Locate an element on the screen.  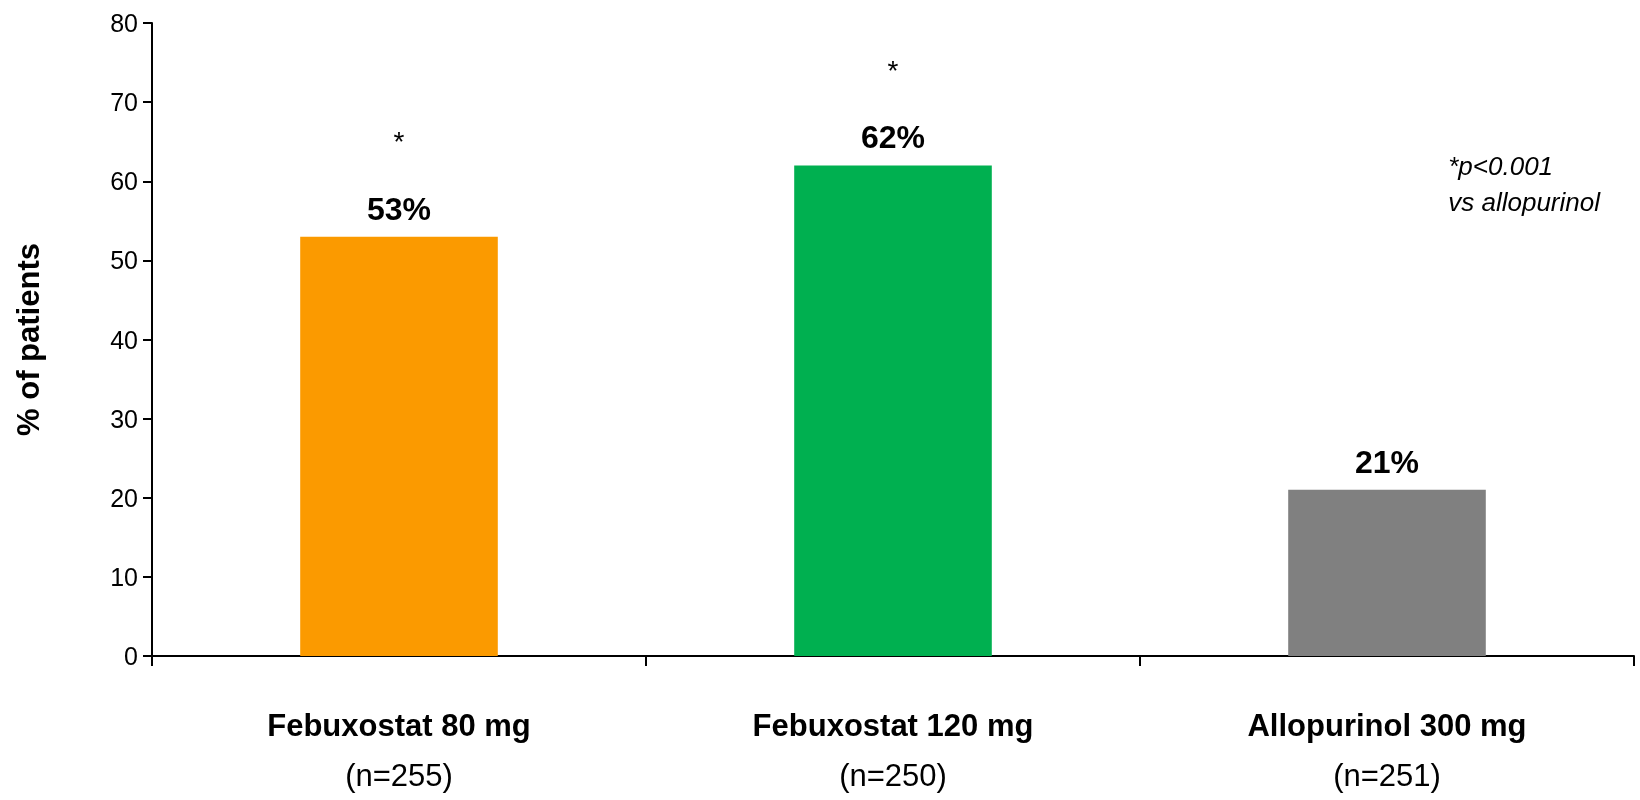
data-label: 53% is located at coordinates (399, 208).